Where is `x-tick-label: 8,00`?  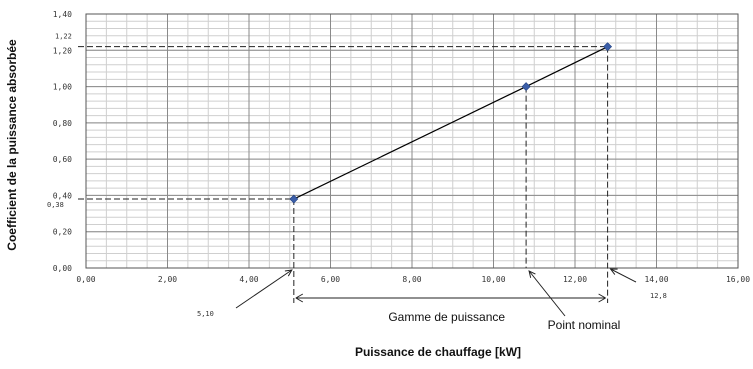
x-tick-label: 8,00 is located at coordinates (411, 279).